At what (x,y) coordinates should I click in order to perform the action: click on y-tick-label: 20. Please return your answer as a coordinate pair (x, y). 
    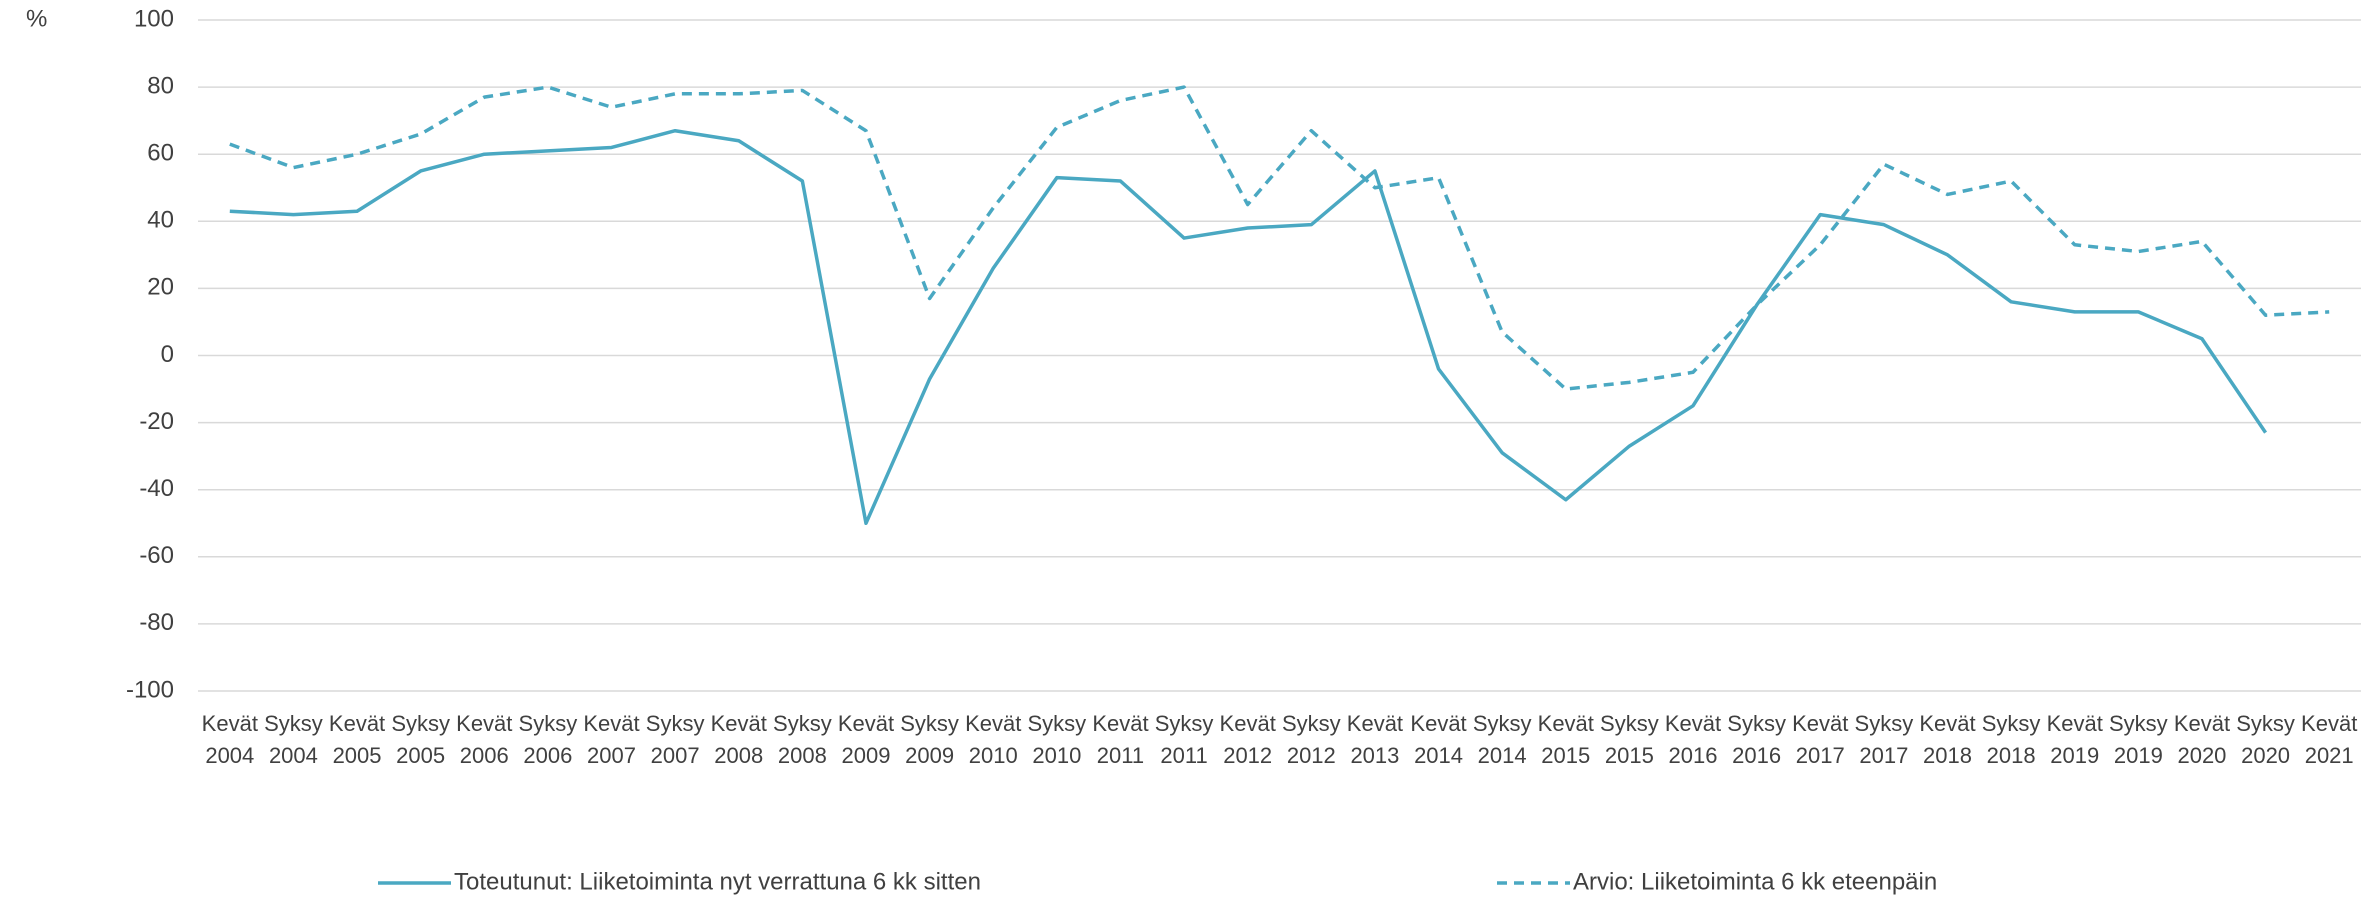
    Looking at the image, I should click on (160, 287).